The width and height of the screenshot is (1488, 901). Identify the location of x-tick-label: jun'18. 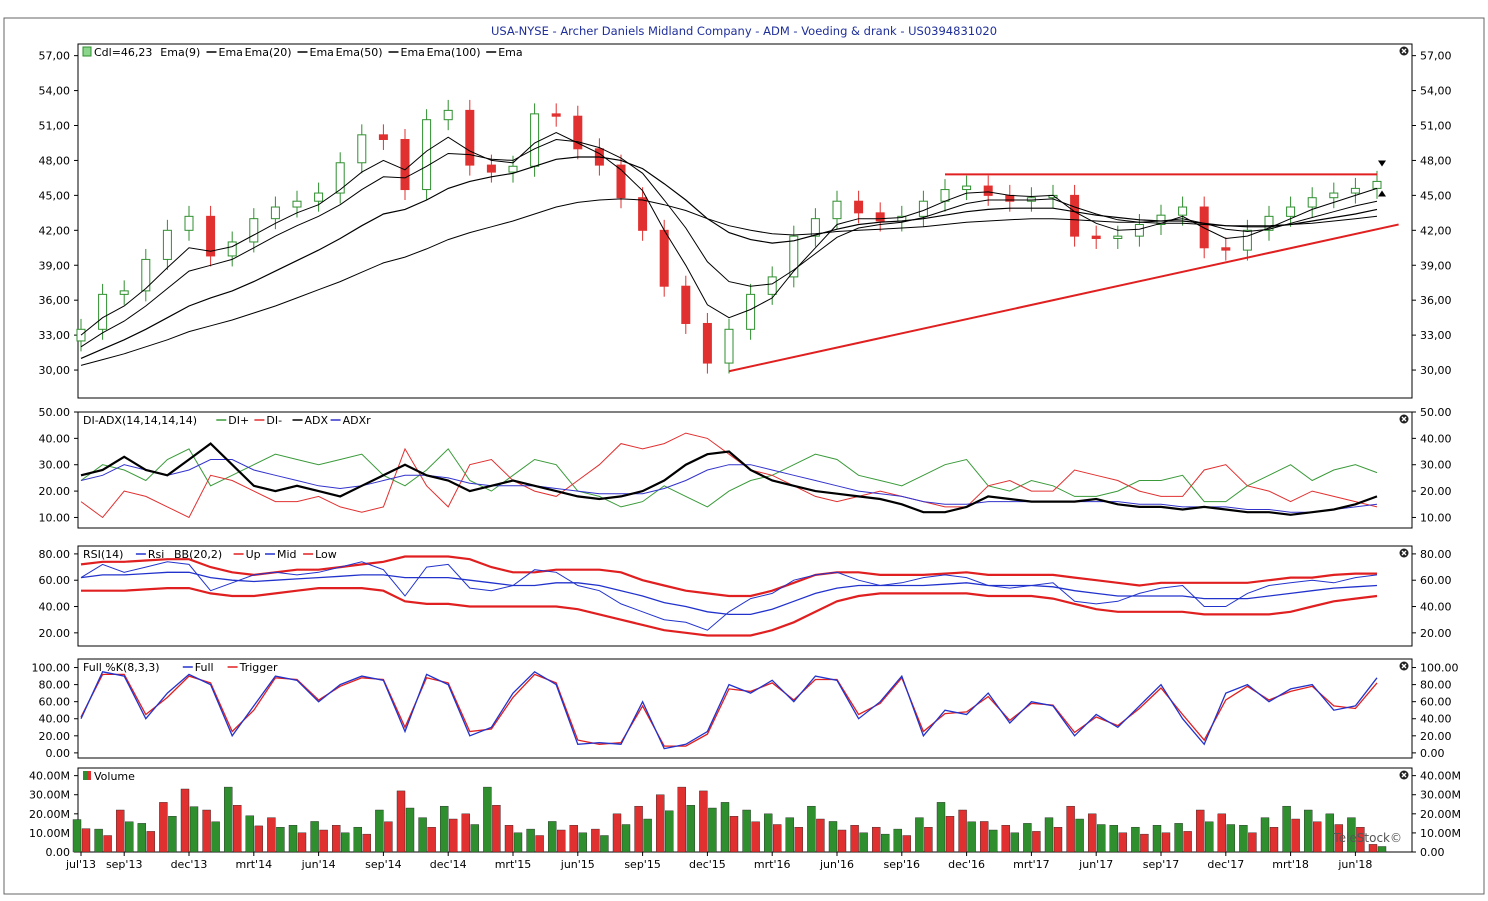
(1354, 864).